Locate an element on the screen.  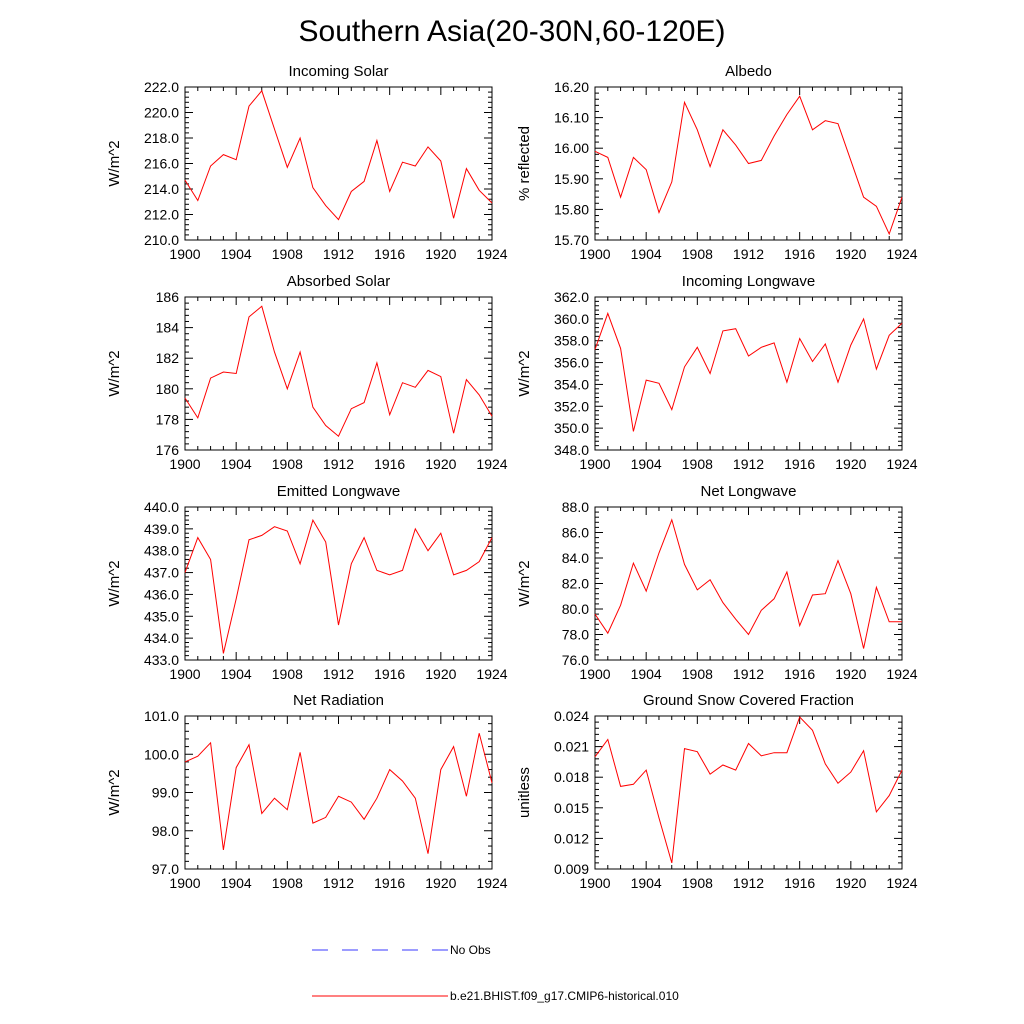
y-tick-label: 0.018 is located at coordinates (571, 777).